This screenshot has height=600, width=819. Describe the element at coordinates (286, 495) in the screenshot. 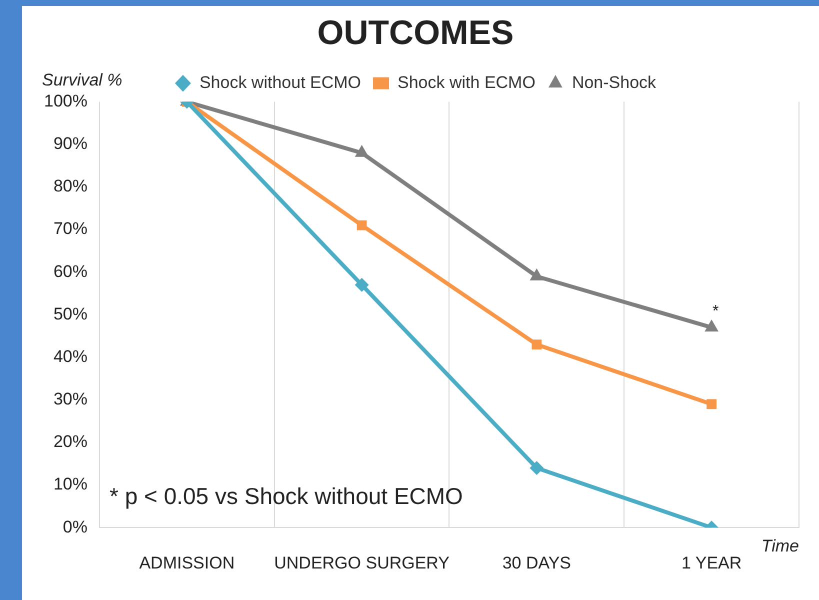

I see `annotation: * p < 0.05 vs Shock without ECMO` at that location.